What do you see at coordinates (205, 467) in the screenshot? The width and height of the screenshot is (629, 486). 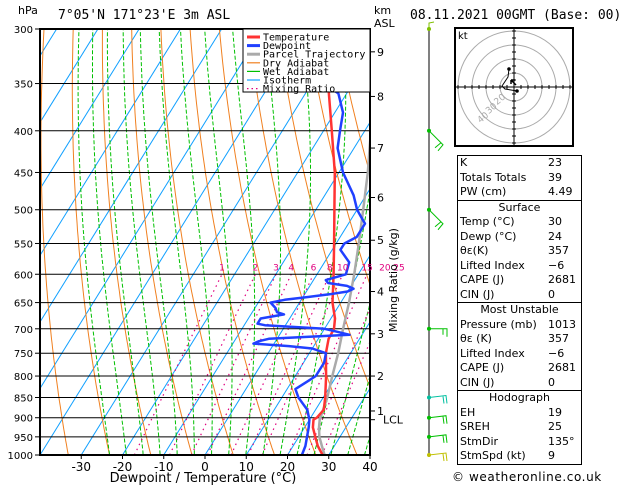 I see `x-tick-label: 0` at bounding box center [205, 467].